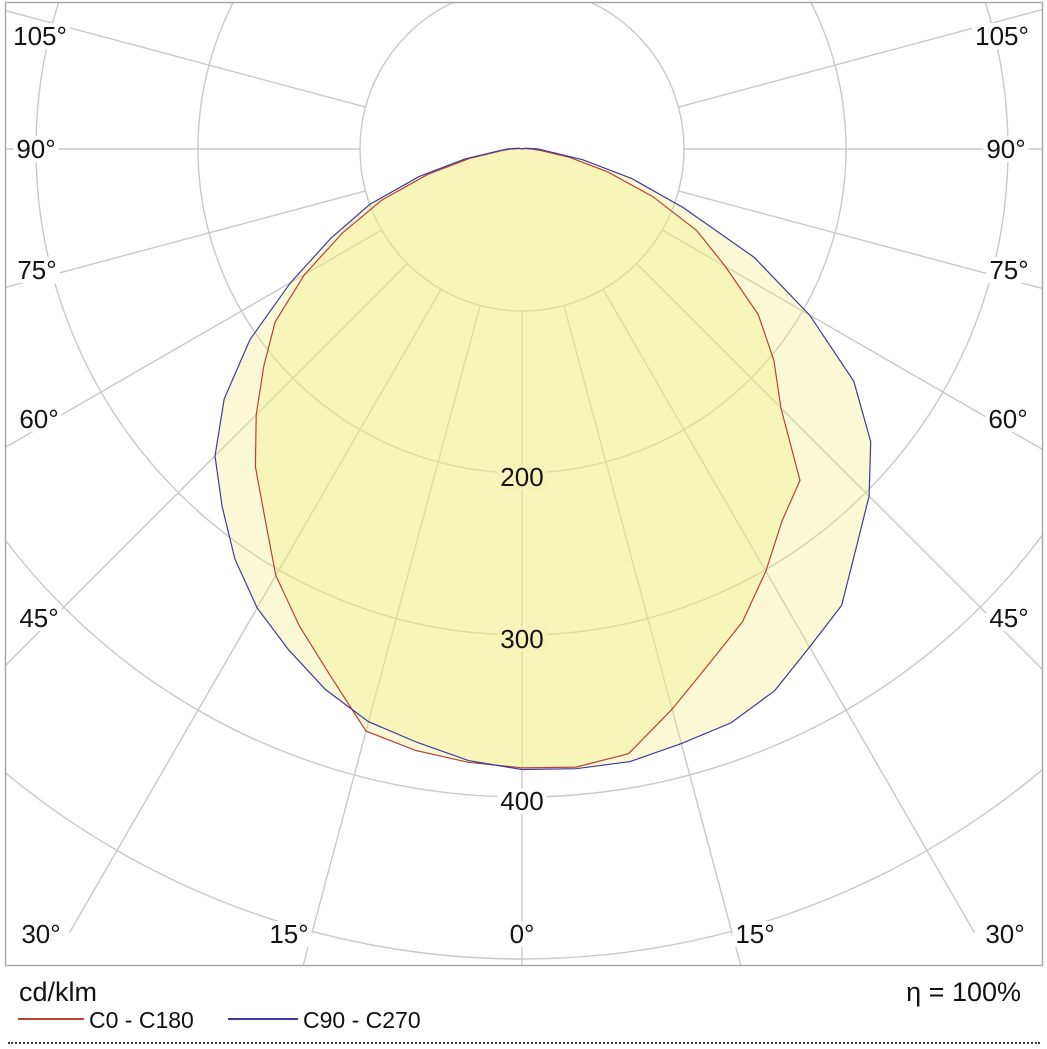  I want to click on angle-label-0: 0°, so click(522, 934).